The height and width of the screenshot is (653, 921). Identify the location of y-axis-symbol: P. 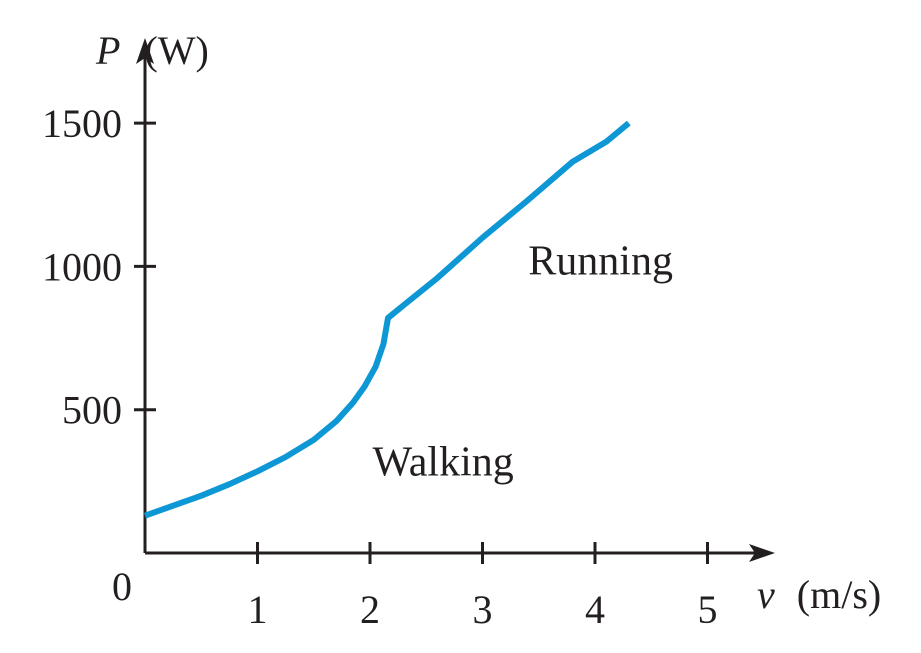
(107, 50).